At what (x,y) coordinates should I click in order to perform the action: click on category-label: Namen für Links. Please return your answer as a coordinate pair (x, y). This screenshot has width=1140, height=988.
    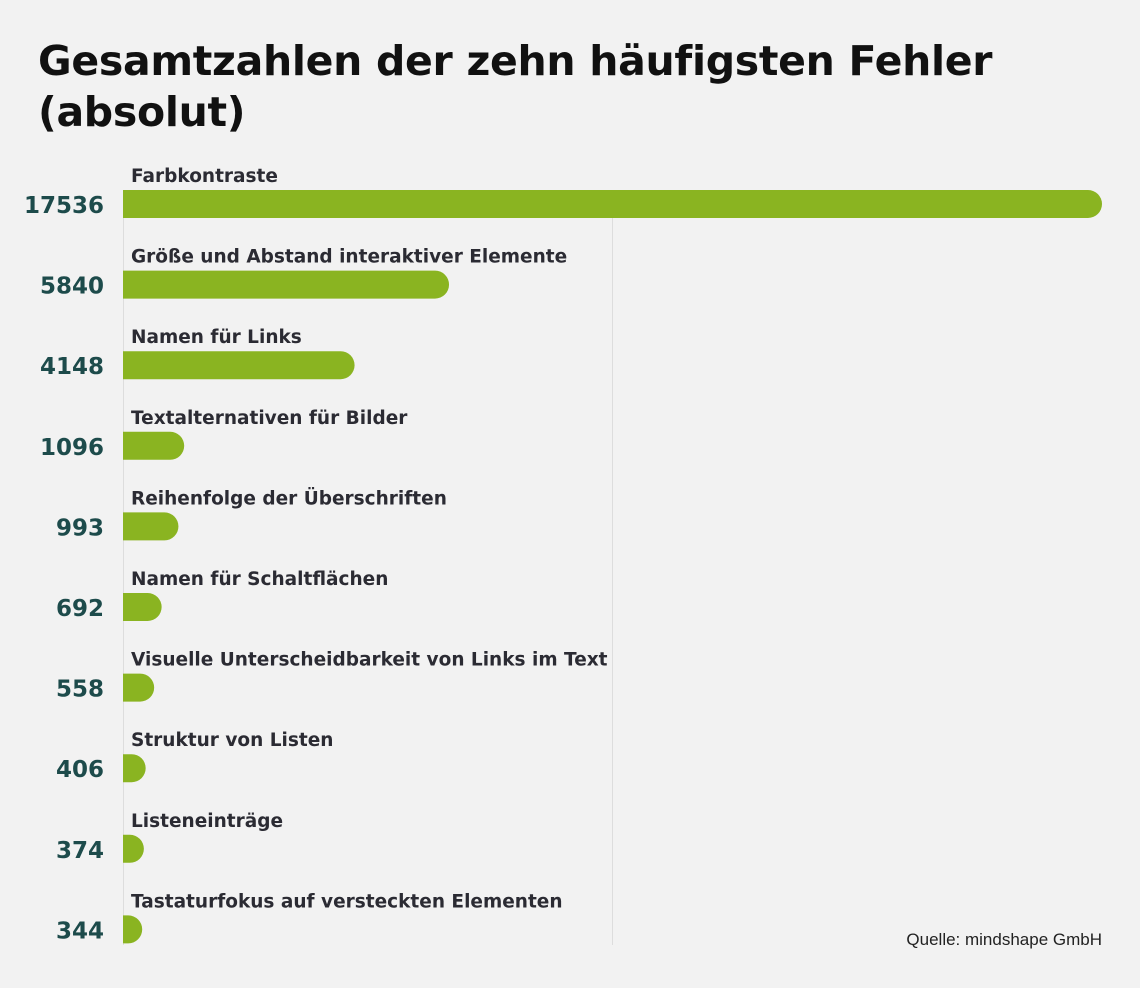
    Looking at the image, I should click on (216, 337).